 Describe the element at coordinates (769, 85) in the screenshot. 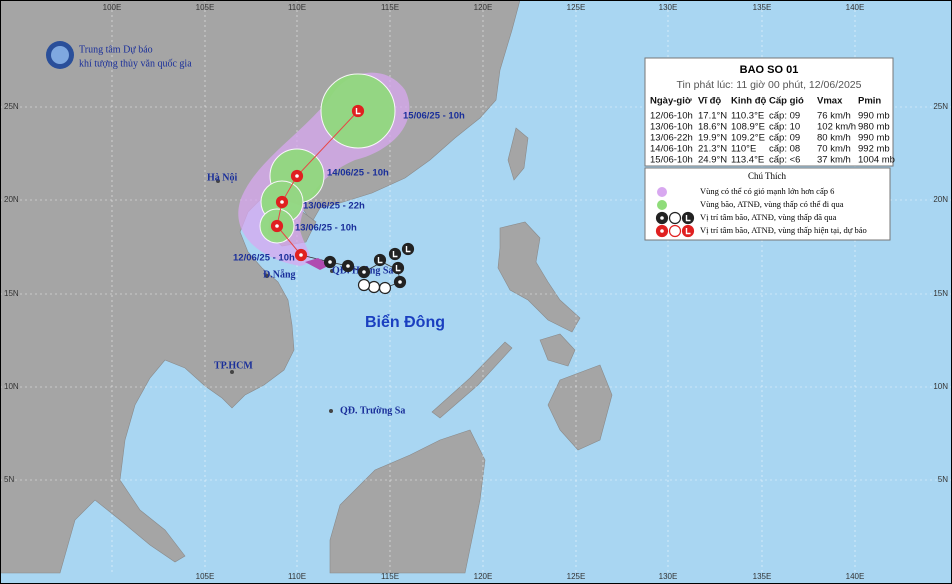

I see `table-subtitle: Tin phát lúc: 11 giờ 00 phút, 12/06/2025` at that location.